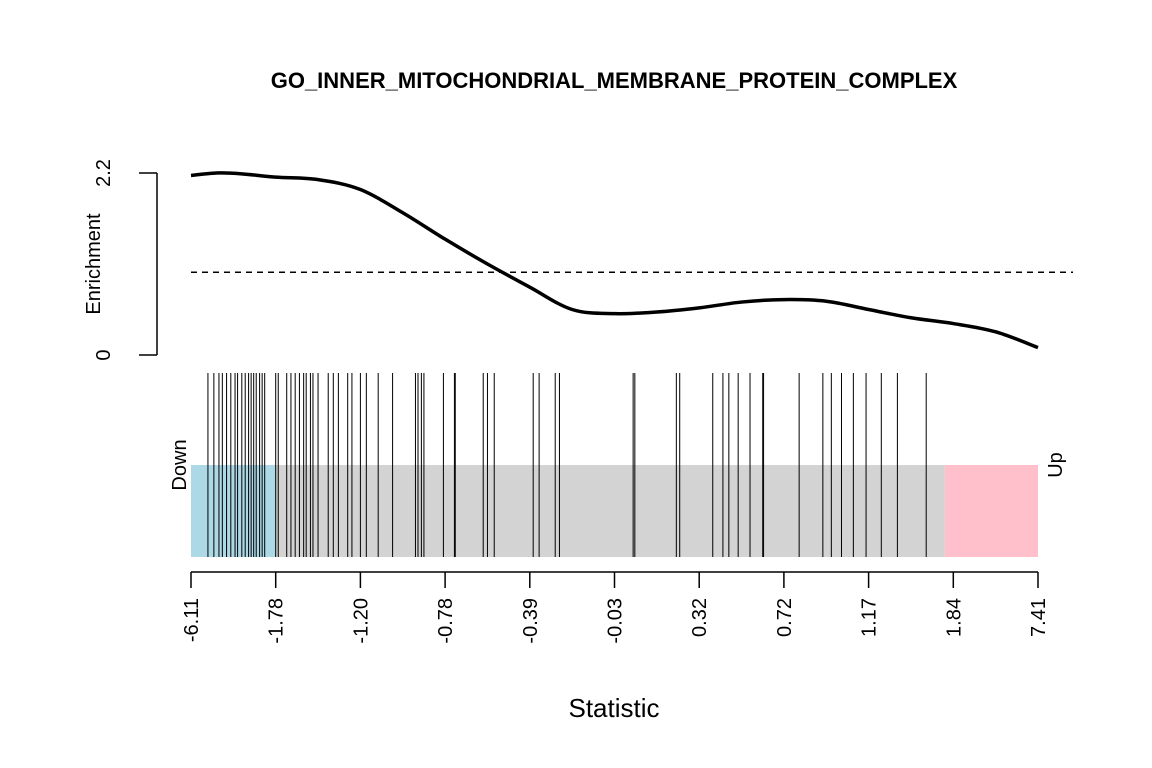  I want to click on x-tick-label: 7.41, so click(1039, 617).